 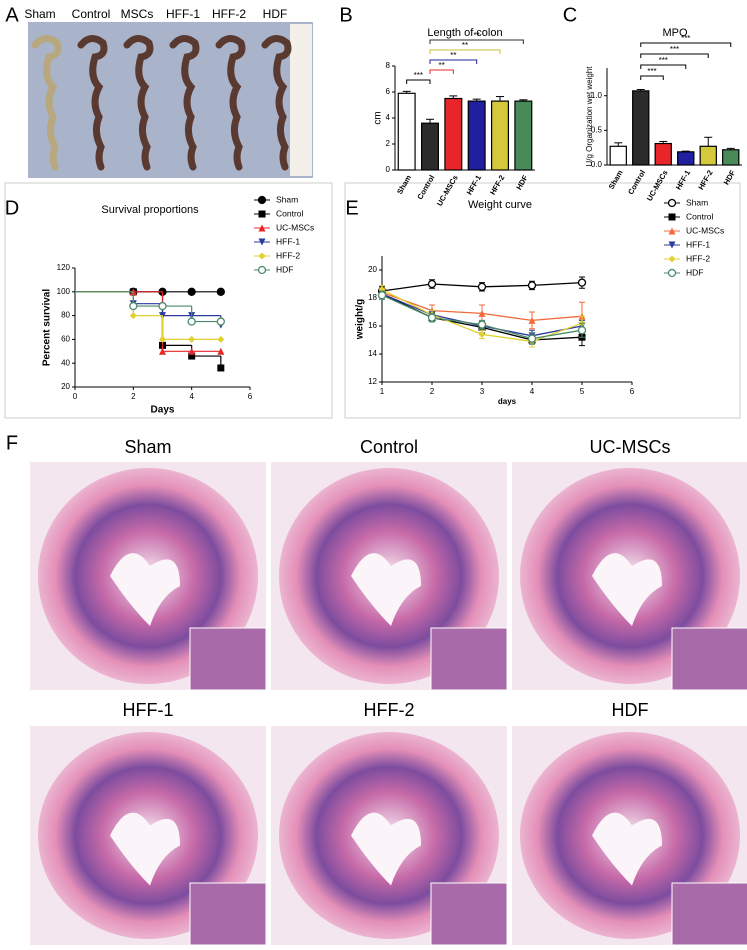 I want to click on y-tick-label: 80, so click(x=65, y=315).